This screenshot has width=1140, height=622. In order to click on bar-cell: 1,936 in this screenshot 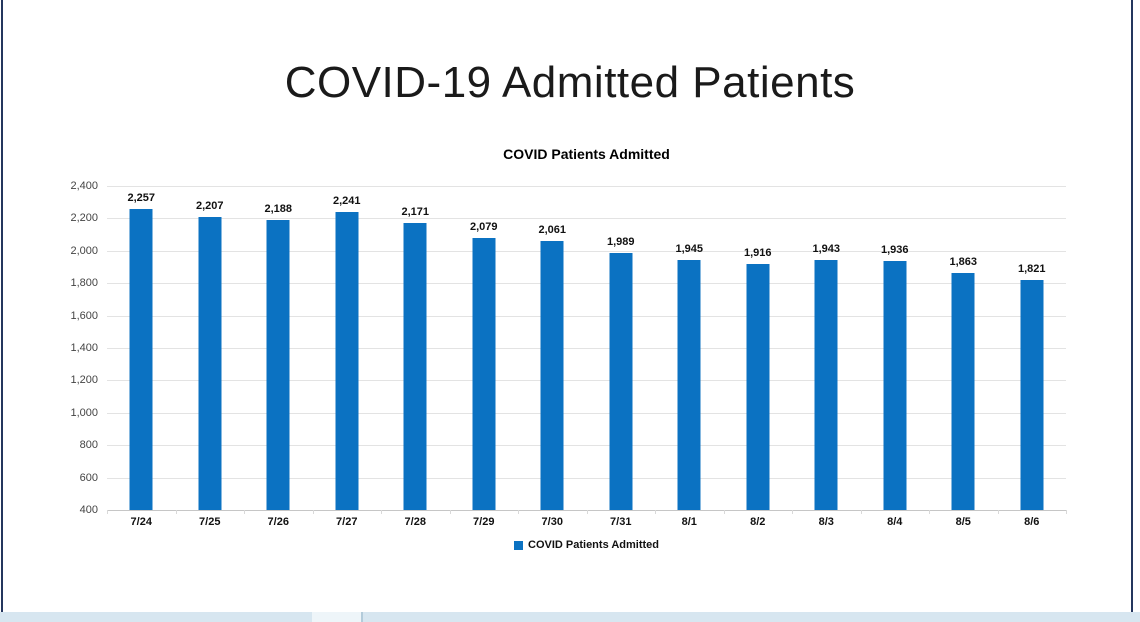, I will do `click(895, 348)`.